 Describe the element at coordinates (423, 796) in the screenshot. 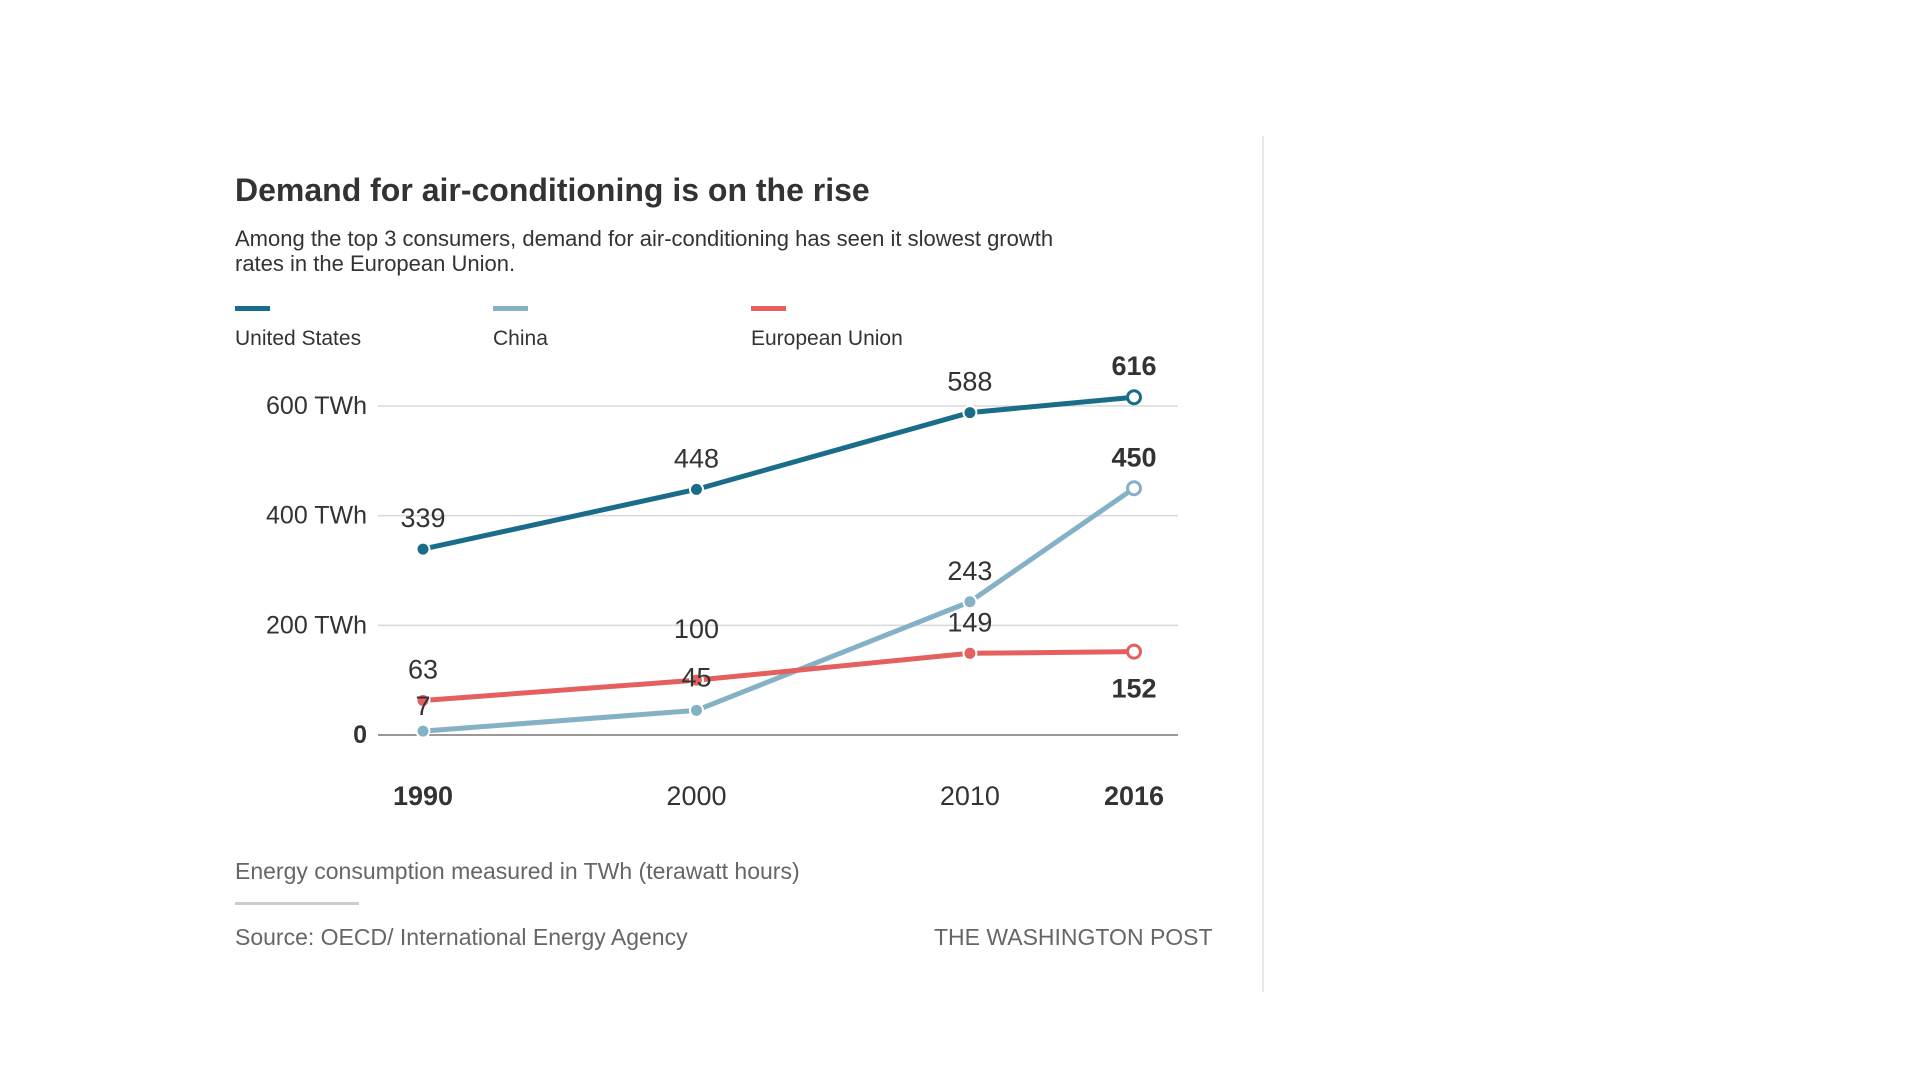

I see `x-tick-label-1990: 1990` at that location.